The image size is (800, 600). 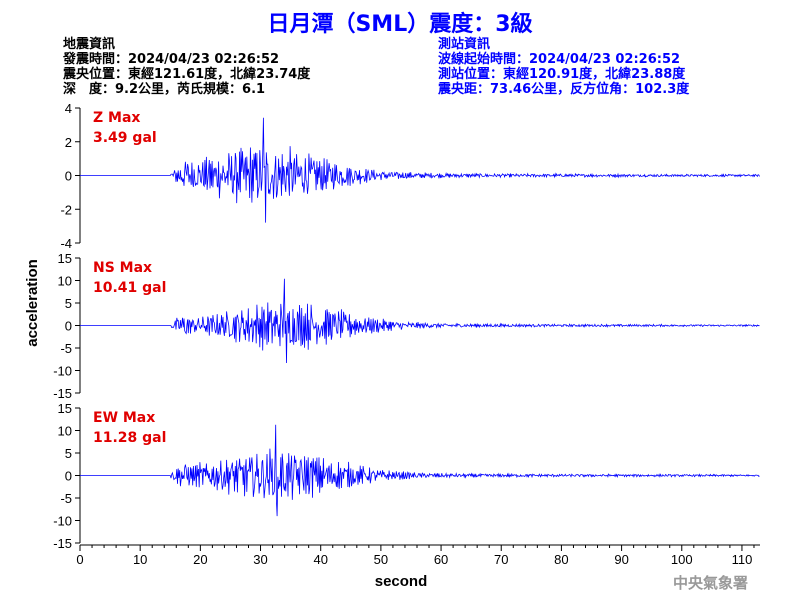 What do you see at coordinates (187, 74) in the screenshot?
I see `epicenter-location: 震央位置：東經121.61度，北緯23.74度` at bounding box center [187, 74].